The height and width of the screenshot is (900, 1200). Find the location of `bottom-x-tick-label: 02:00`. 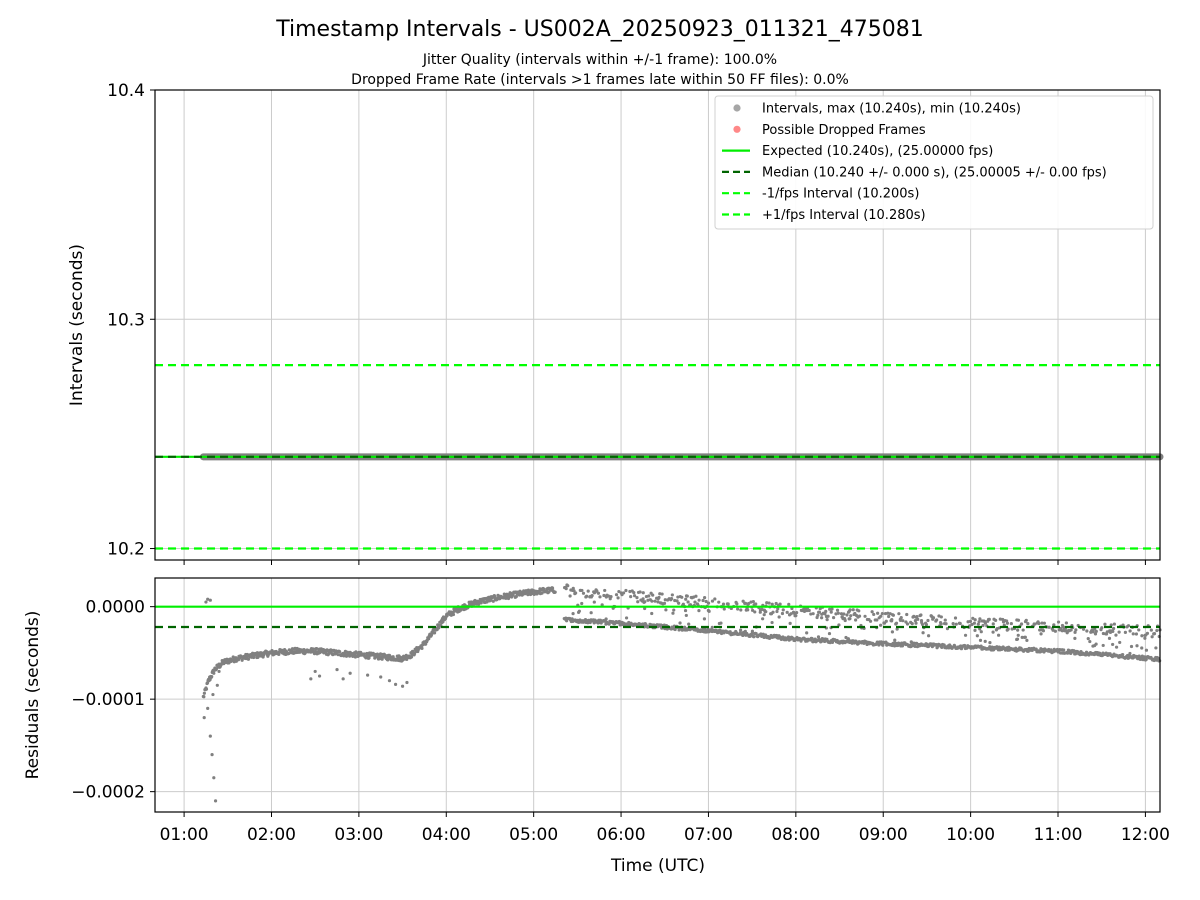

bottom-x-tick-label: 02:00 is located at coordinates (271, 835).